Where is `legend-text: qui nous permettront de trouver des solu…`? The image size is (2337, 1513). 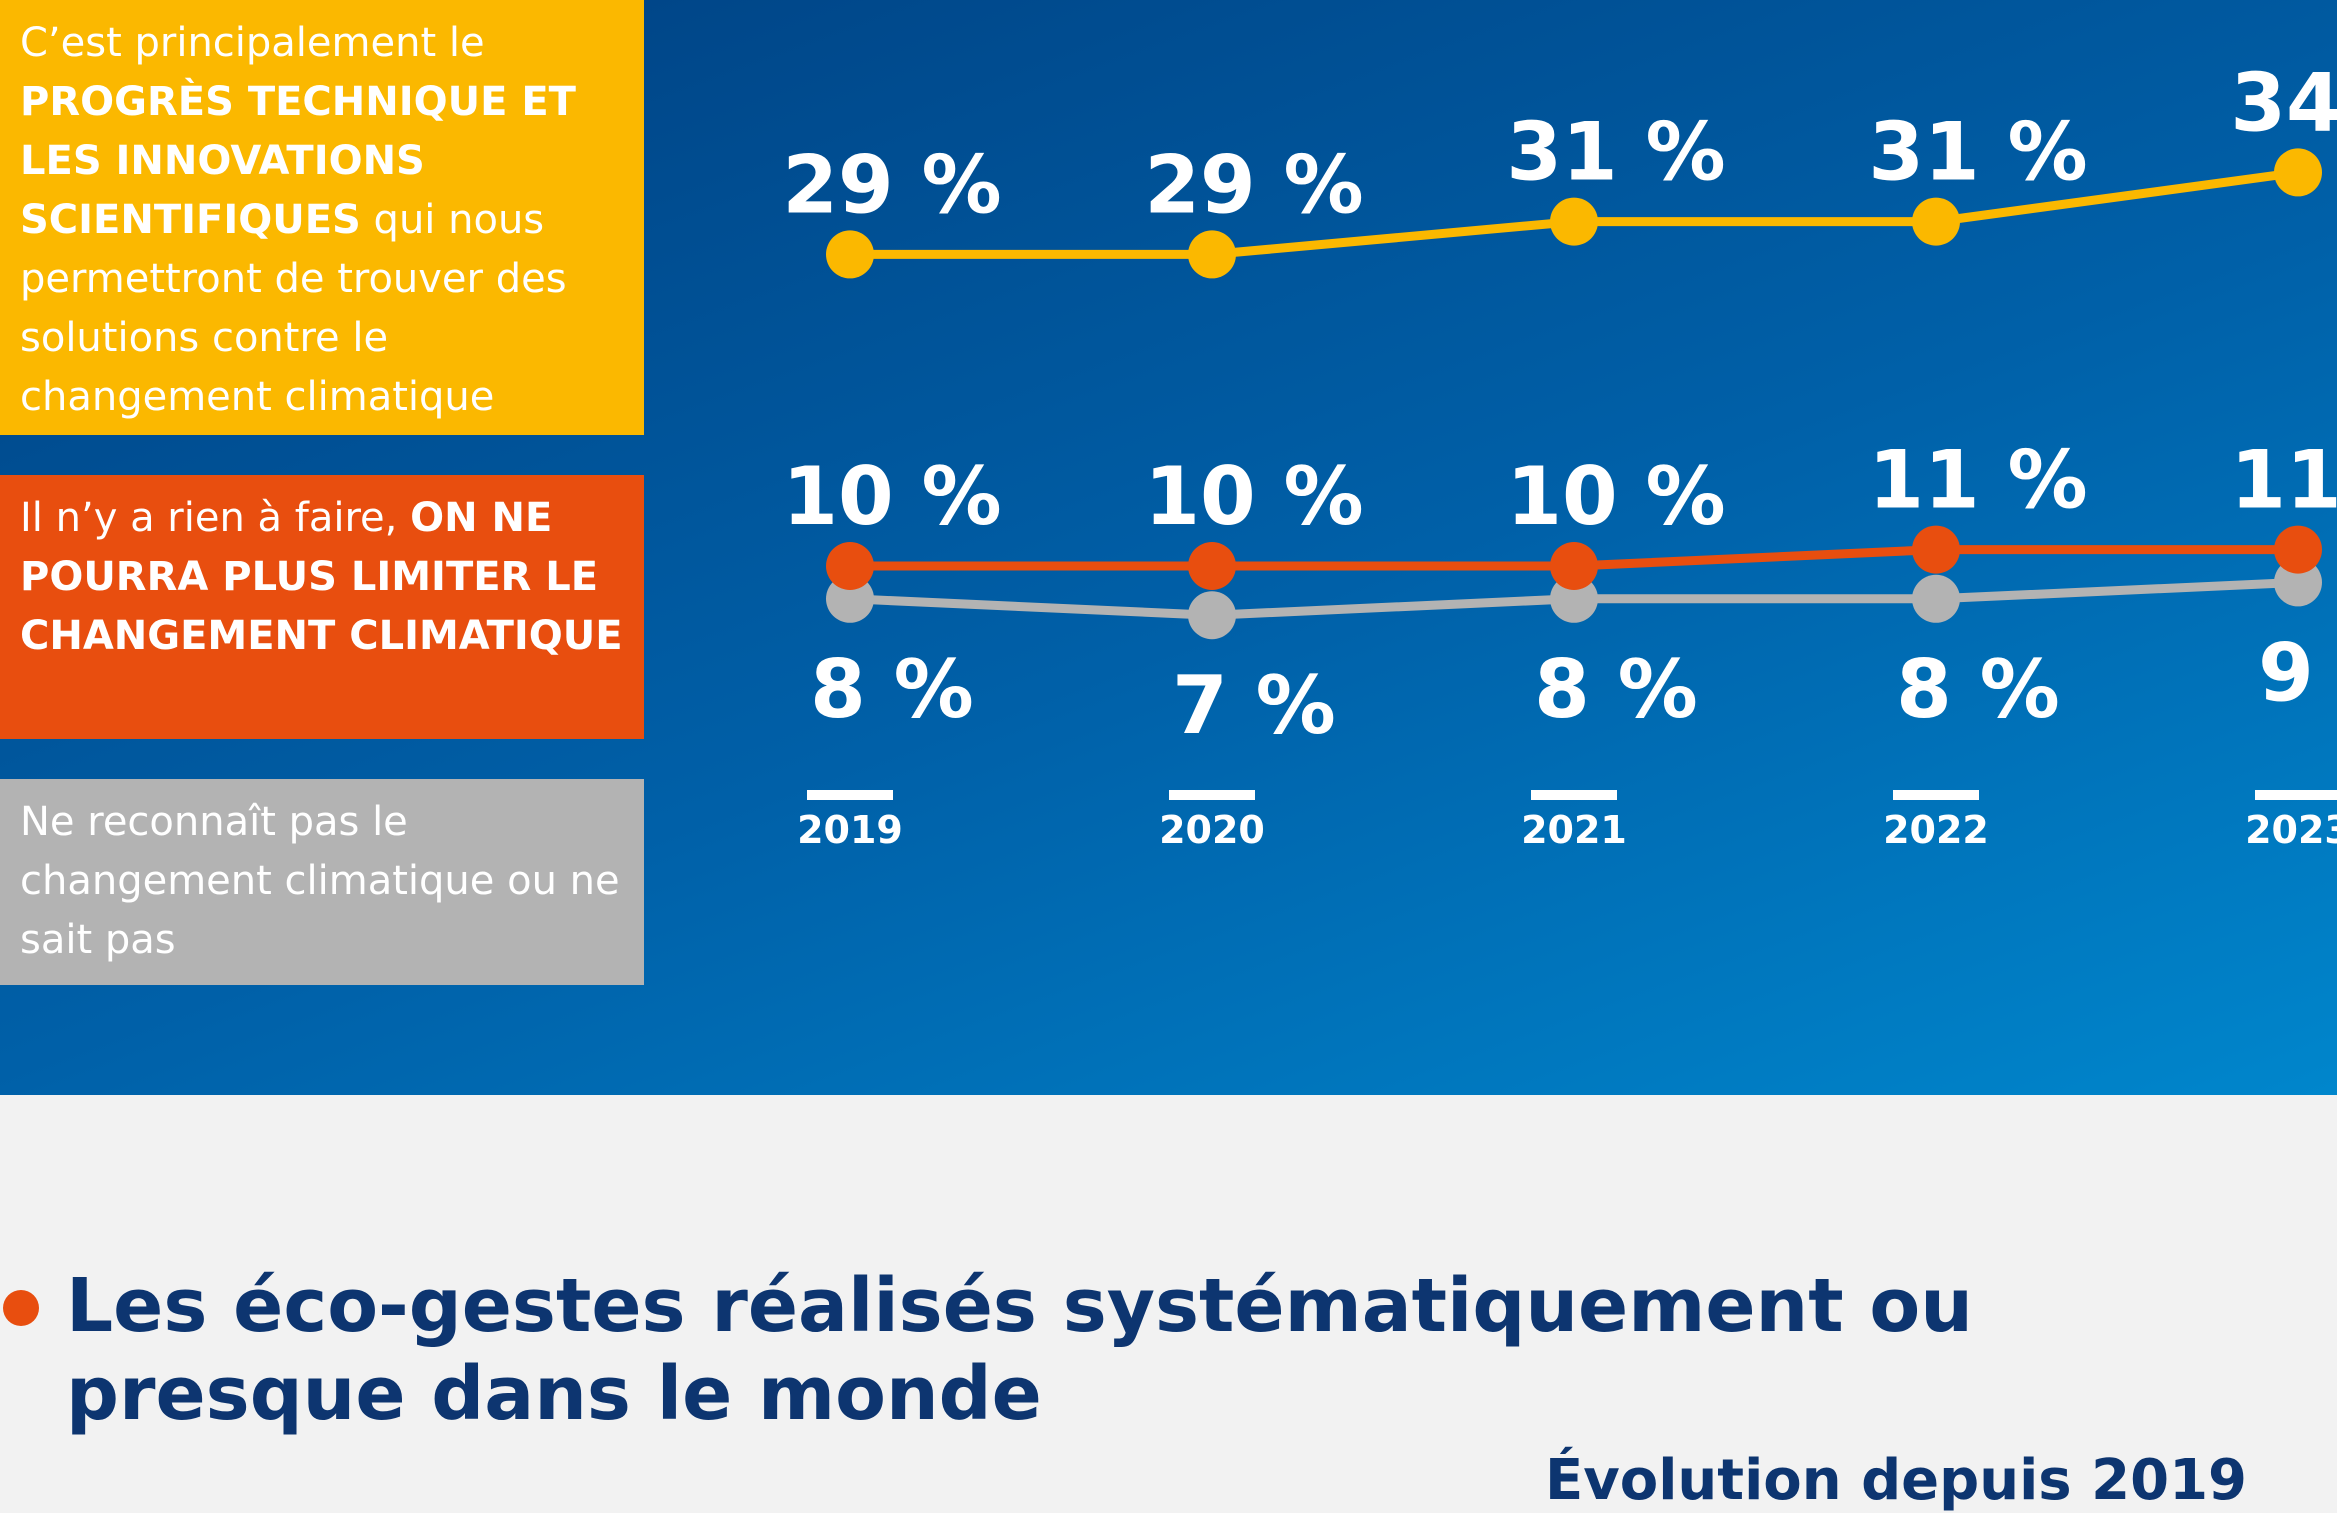 legend-text: qui nous permettront de trouver des solu… is located at coordinates (293, 308).